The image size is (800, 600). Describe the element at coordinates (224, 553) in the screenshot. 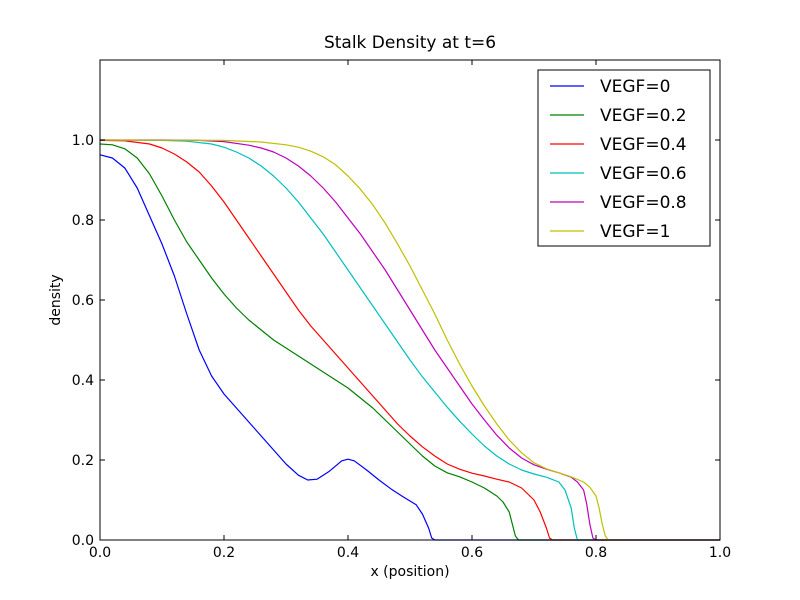

I see `x-tick-label: 0.2` at that location.